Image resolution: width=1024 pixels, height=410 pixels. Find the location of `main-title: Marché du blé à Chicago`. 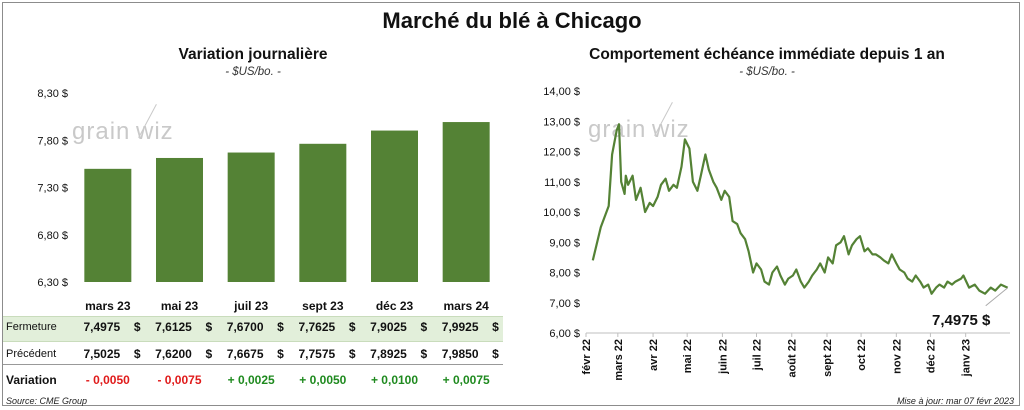

main-title: Marché du blé à Chicago is located at coordinates (512, 20).